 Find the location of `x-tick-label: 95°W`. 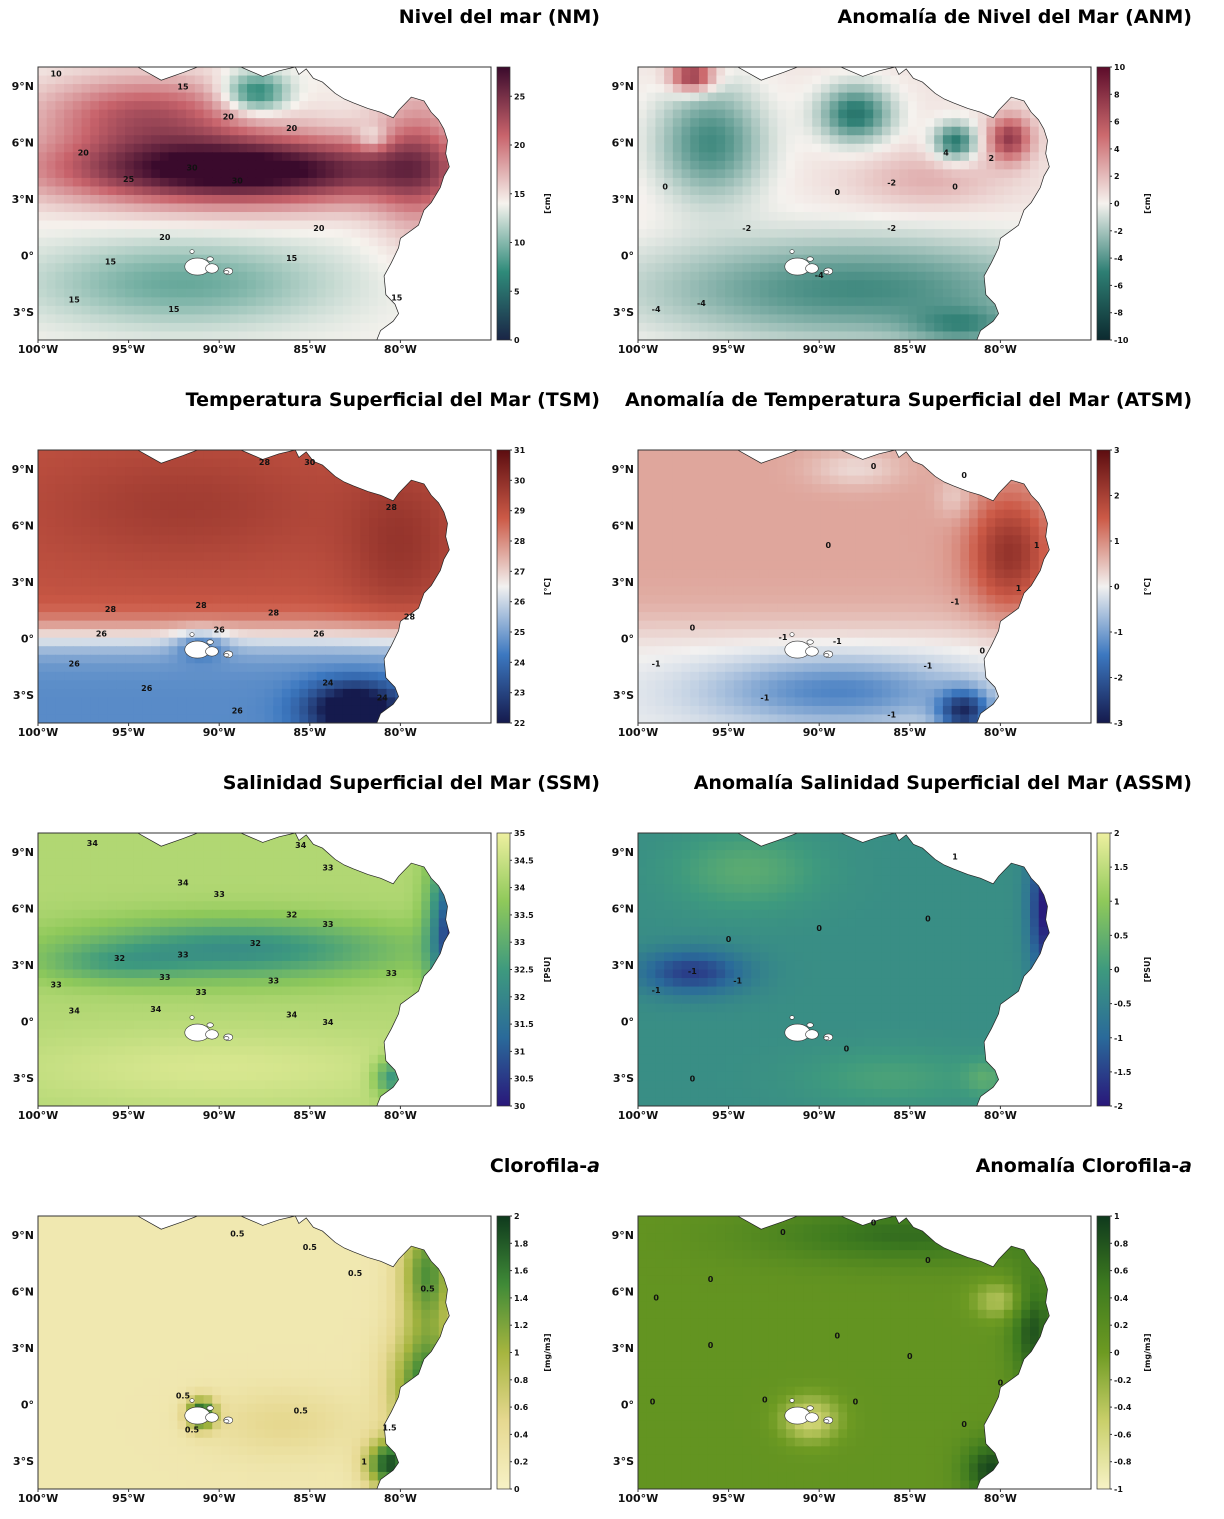

x-tick-label: 95°W is located at coordinates (128, 349).